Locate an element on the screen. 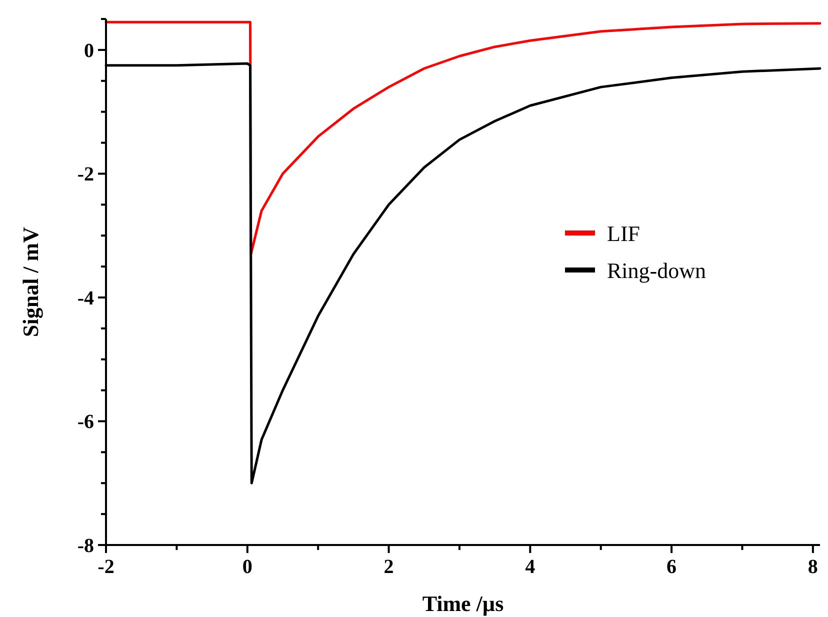 The height and width of the screenshot is (617, 828). legend-label: Ring-down is located at coordinates (656, 270).